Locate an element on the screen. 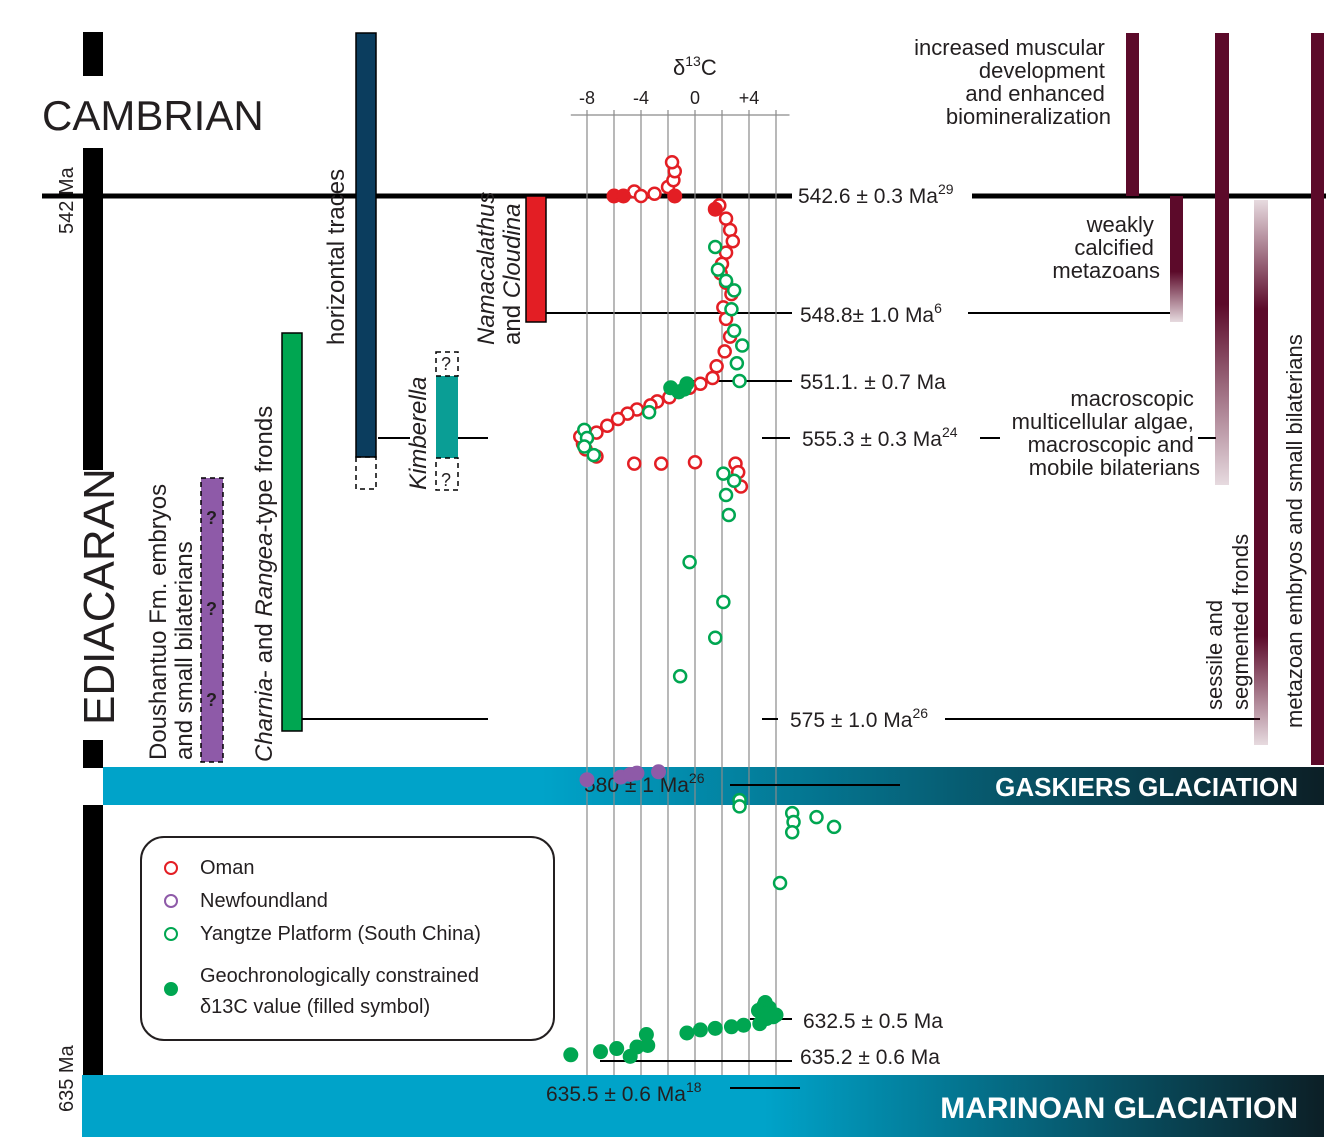  period-bar-ediacaran-lower is located at coordinates (93, 940).